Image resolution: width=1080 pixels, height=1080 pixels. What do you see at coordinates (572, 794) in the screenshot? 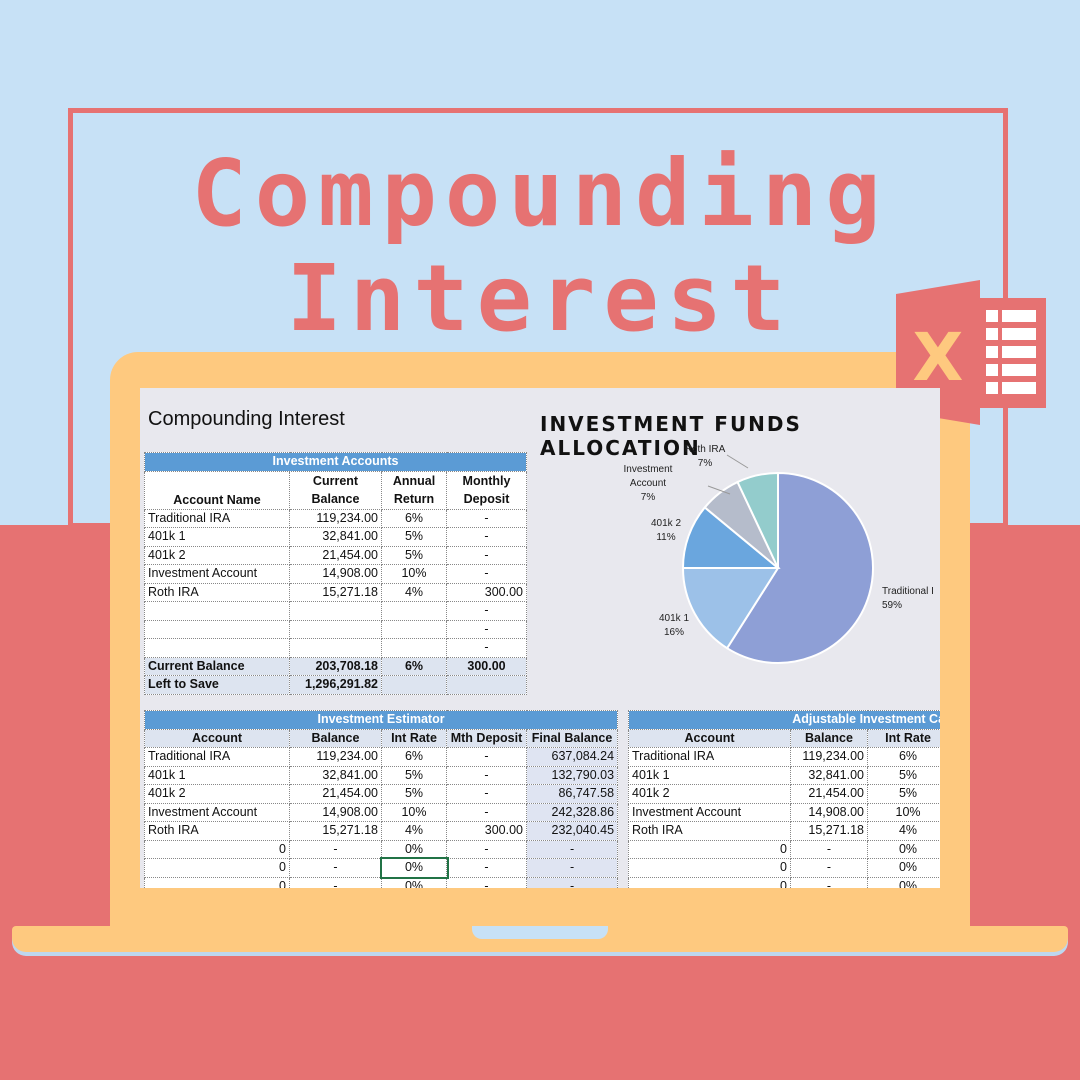
I see `table-cell: 86,747.58` at bounding box center [572, 794].